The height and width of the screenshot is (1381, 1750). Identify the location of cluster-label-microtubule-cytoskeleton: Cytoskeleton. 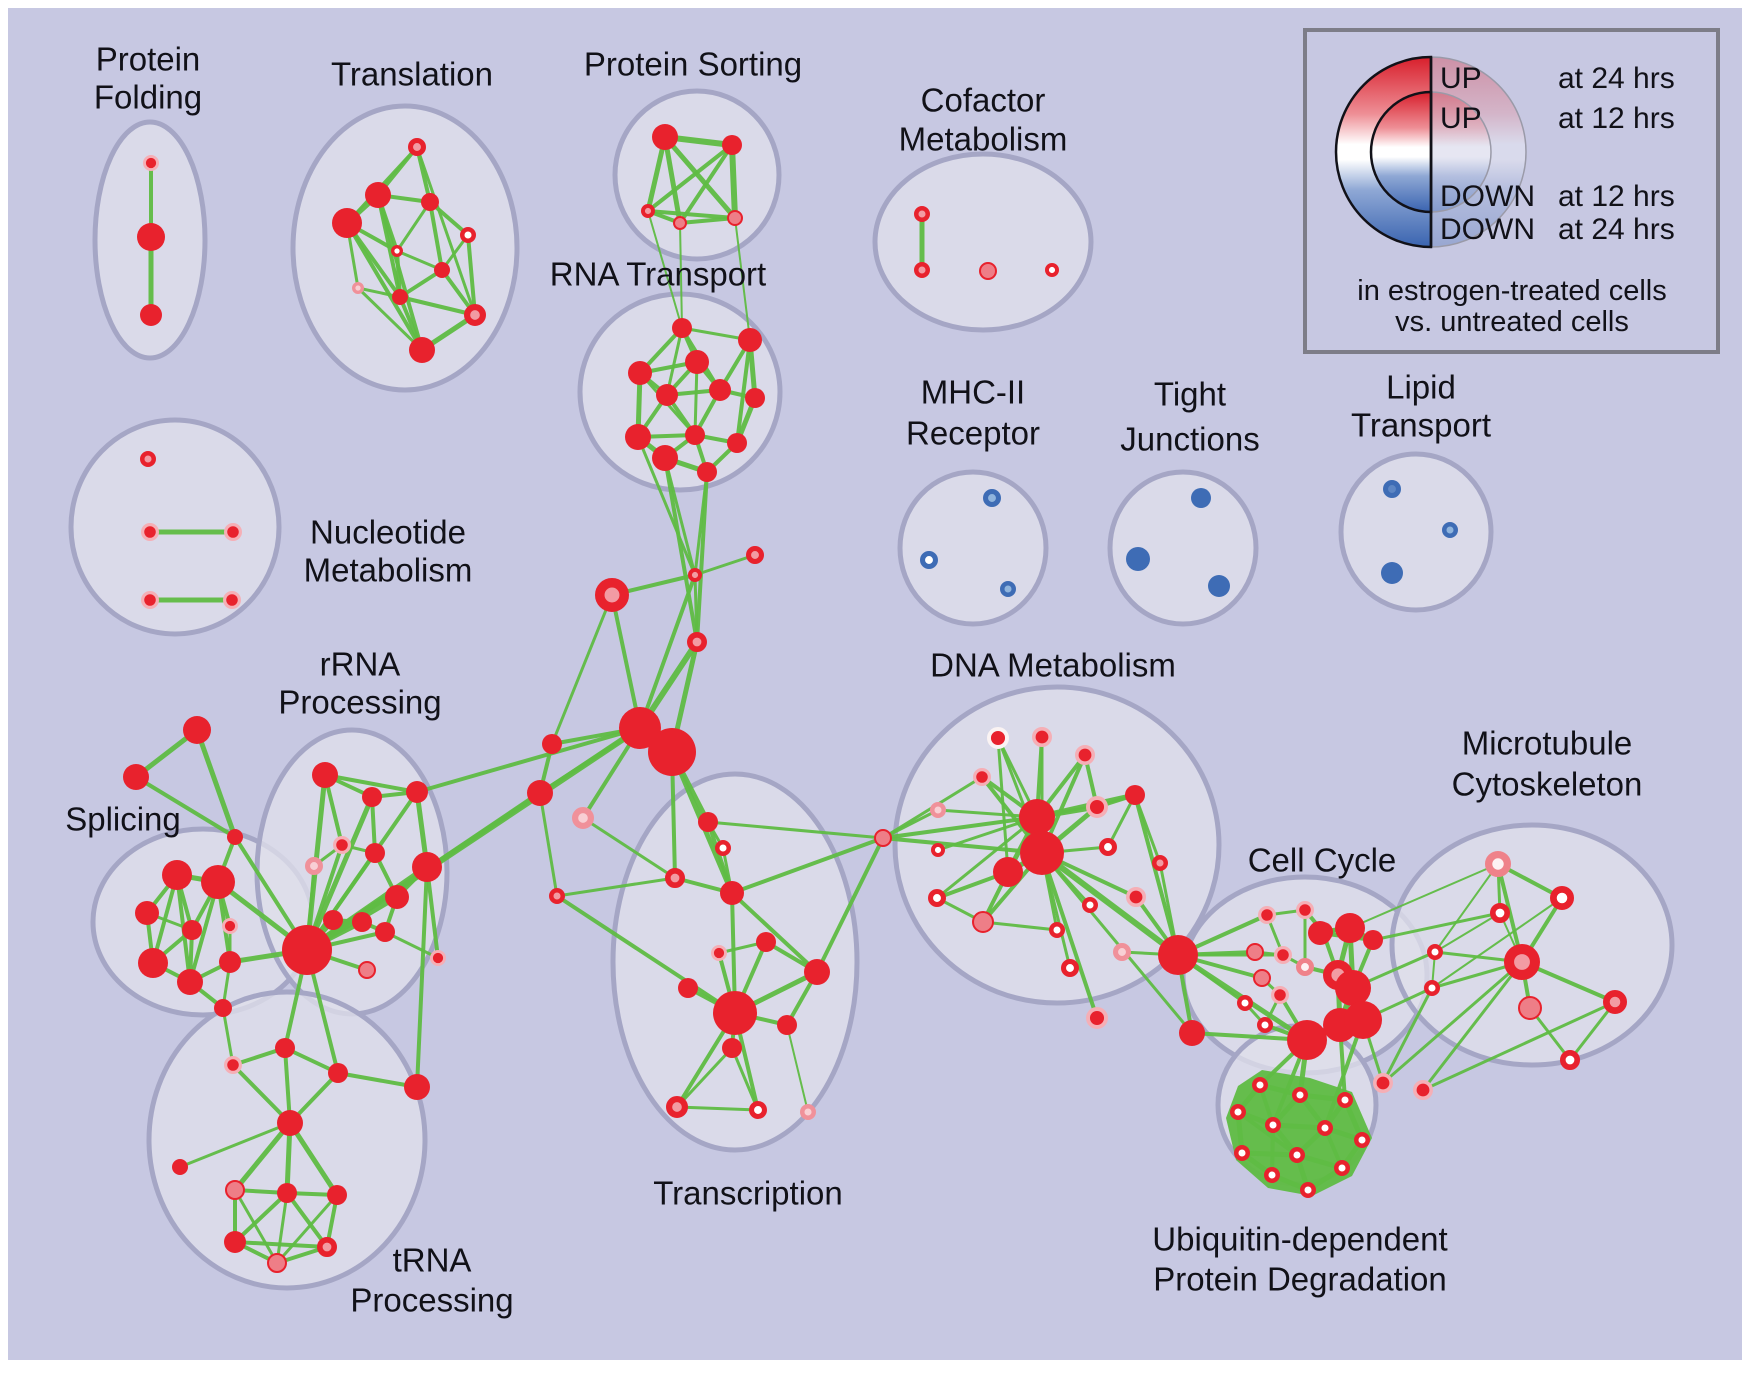
(1547, 784).